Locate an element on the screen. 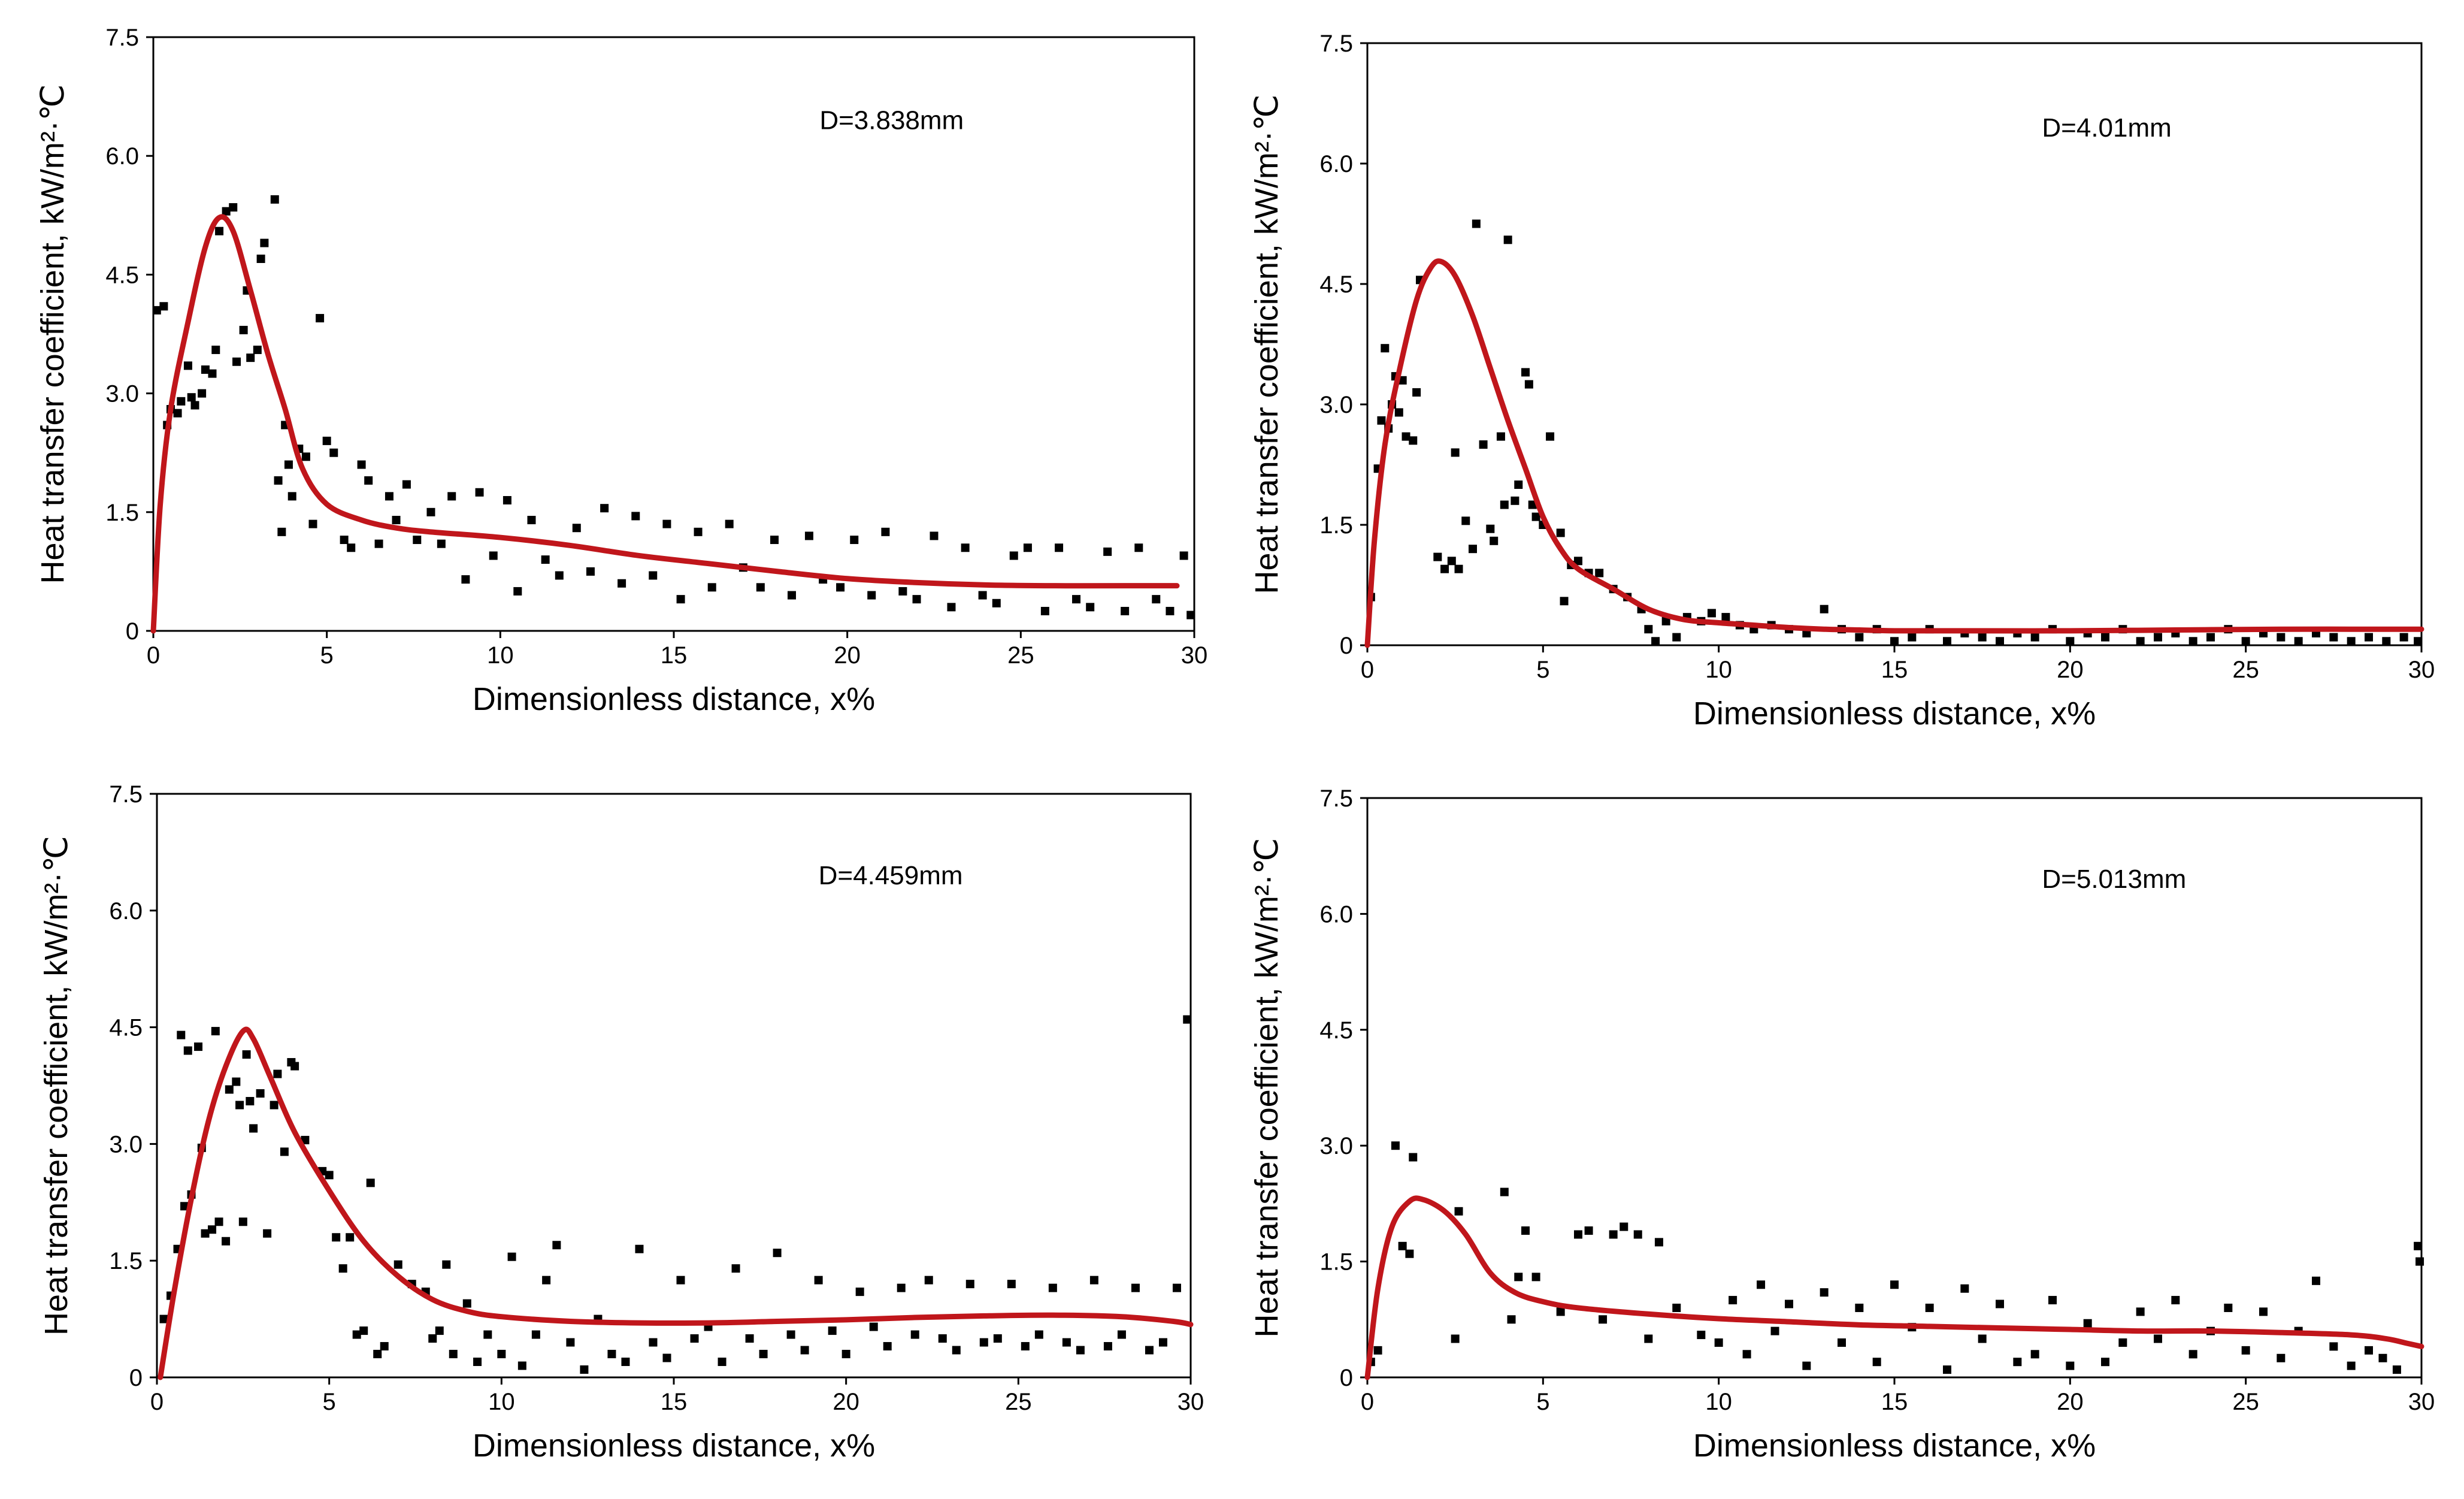 Image resolution: width=2464 pixels, height=1499 pixels. x-tick-label: 15 is located at coordinates (1894, 1402).